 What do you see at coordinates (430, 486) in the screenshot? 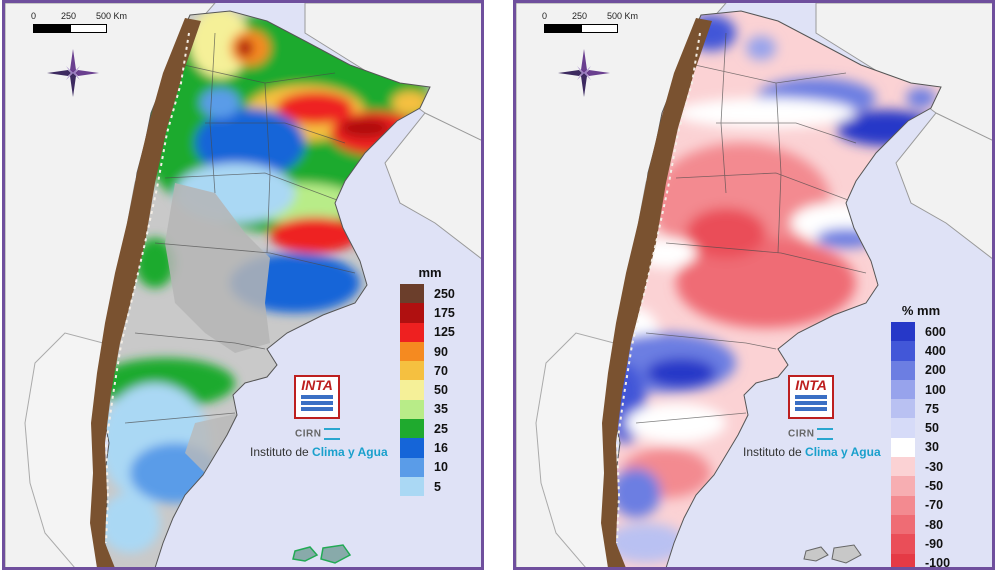
I see `legend-item: 5` at bounding box center [430, 486].